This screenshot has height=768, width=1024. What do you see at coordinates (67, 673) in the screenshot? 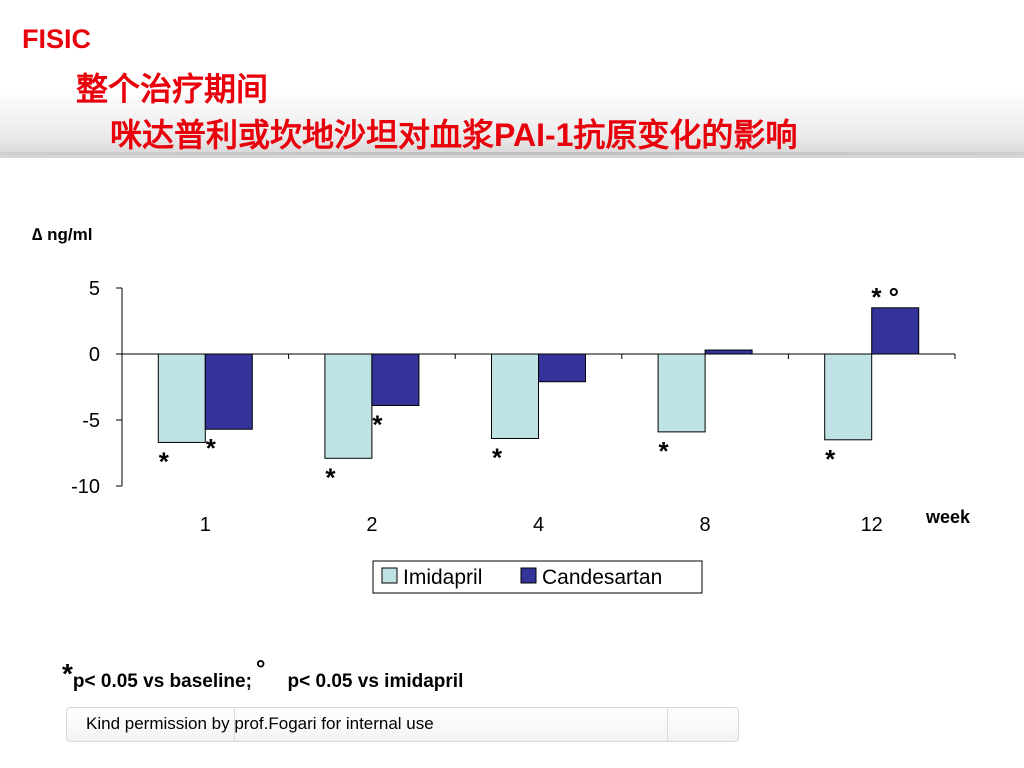
I see `footnote-star: *` at bounding box center [67, 673].